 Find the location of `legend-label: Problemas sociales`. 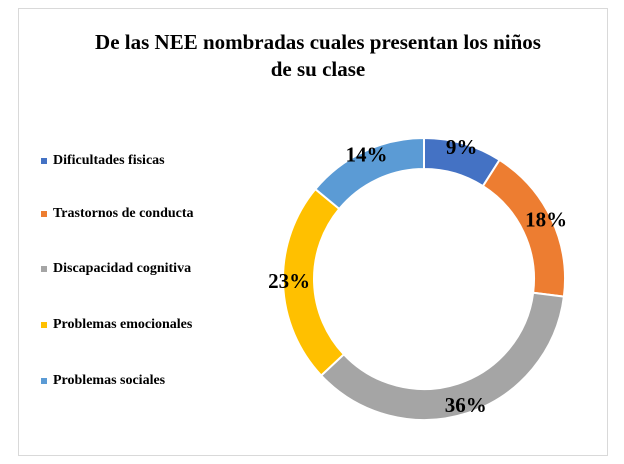

legend-label: Problemas sociales is located at coordinates (109, 380).